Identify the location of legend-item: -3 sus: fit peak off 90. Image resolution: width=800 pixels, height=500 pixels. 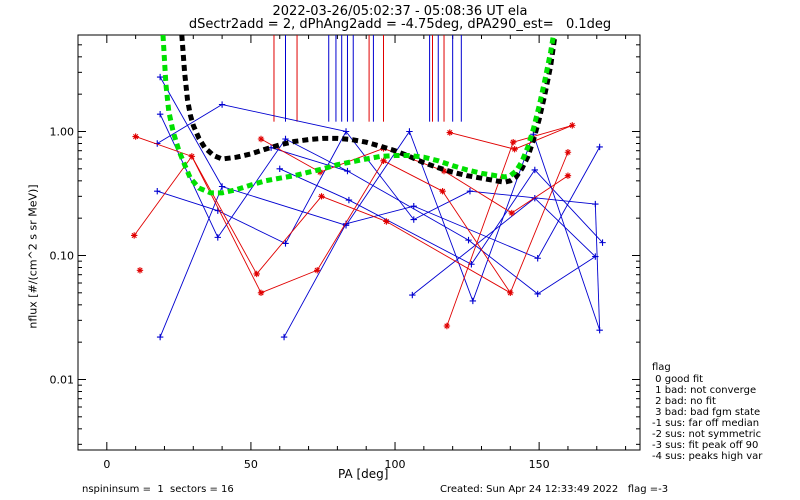
(705, 445).